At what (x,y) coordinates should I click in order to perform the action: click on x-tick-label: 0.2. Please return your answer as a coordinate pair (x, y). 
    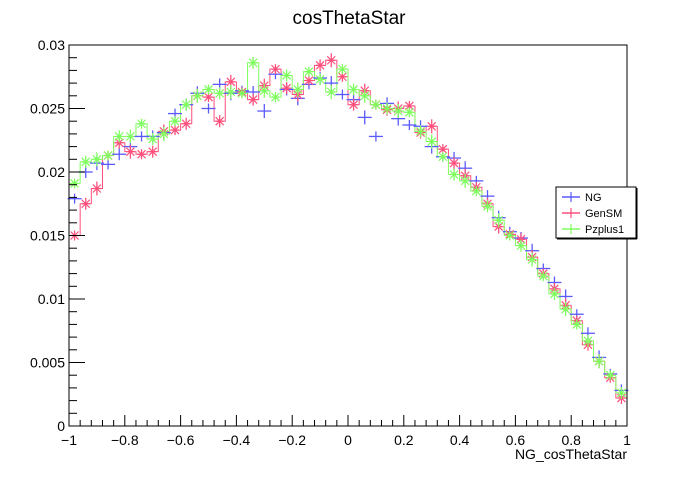
    Looking at the image, I should click on (404, 440).